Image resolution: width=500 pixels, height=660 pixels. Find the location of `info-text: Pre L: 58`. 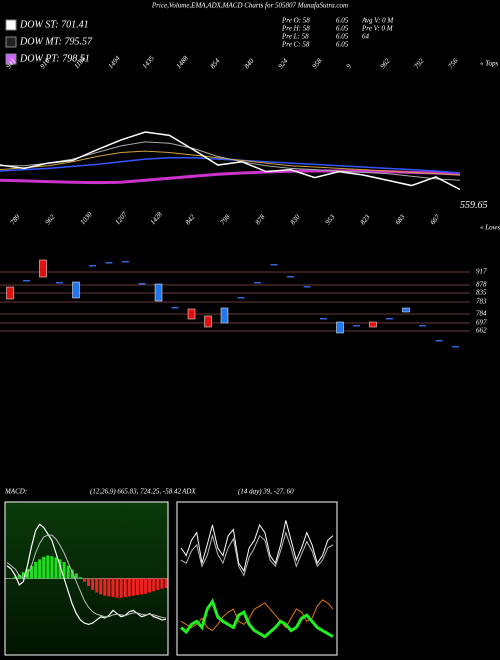

info-text: Pre L: 58 is located at coordinates (295, 37).